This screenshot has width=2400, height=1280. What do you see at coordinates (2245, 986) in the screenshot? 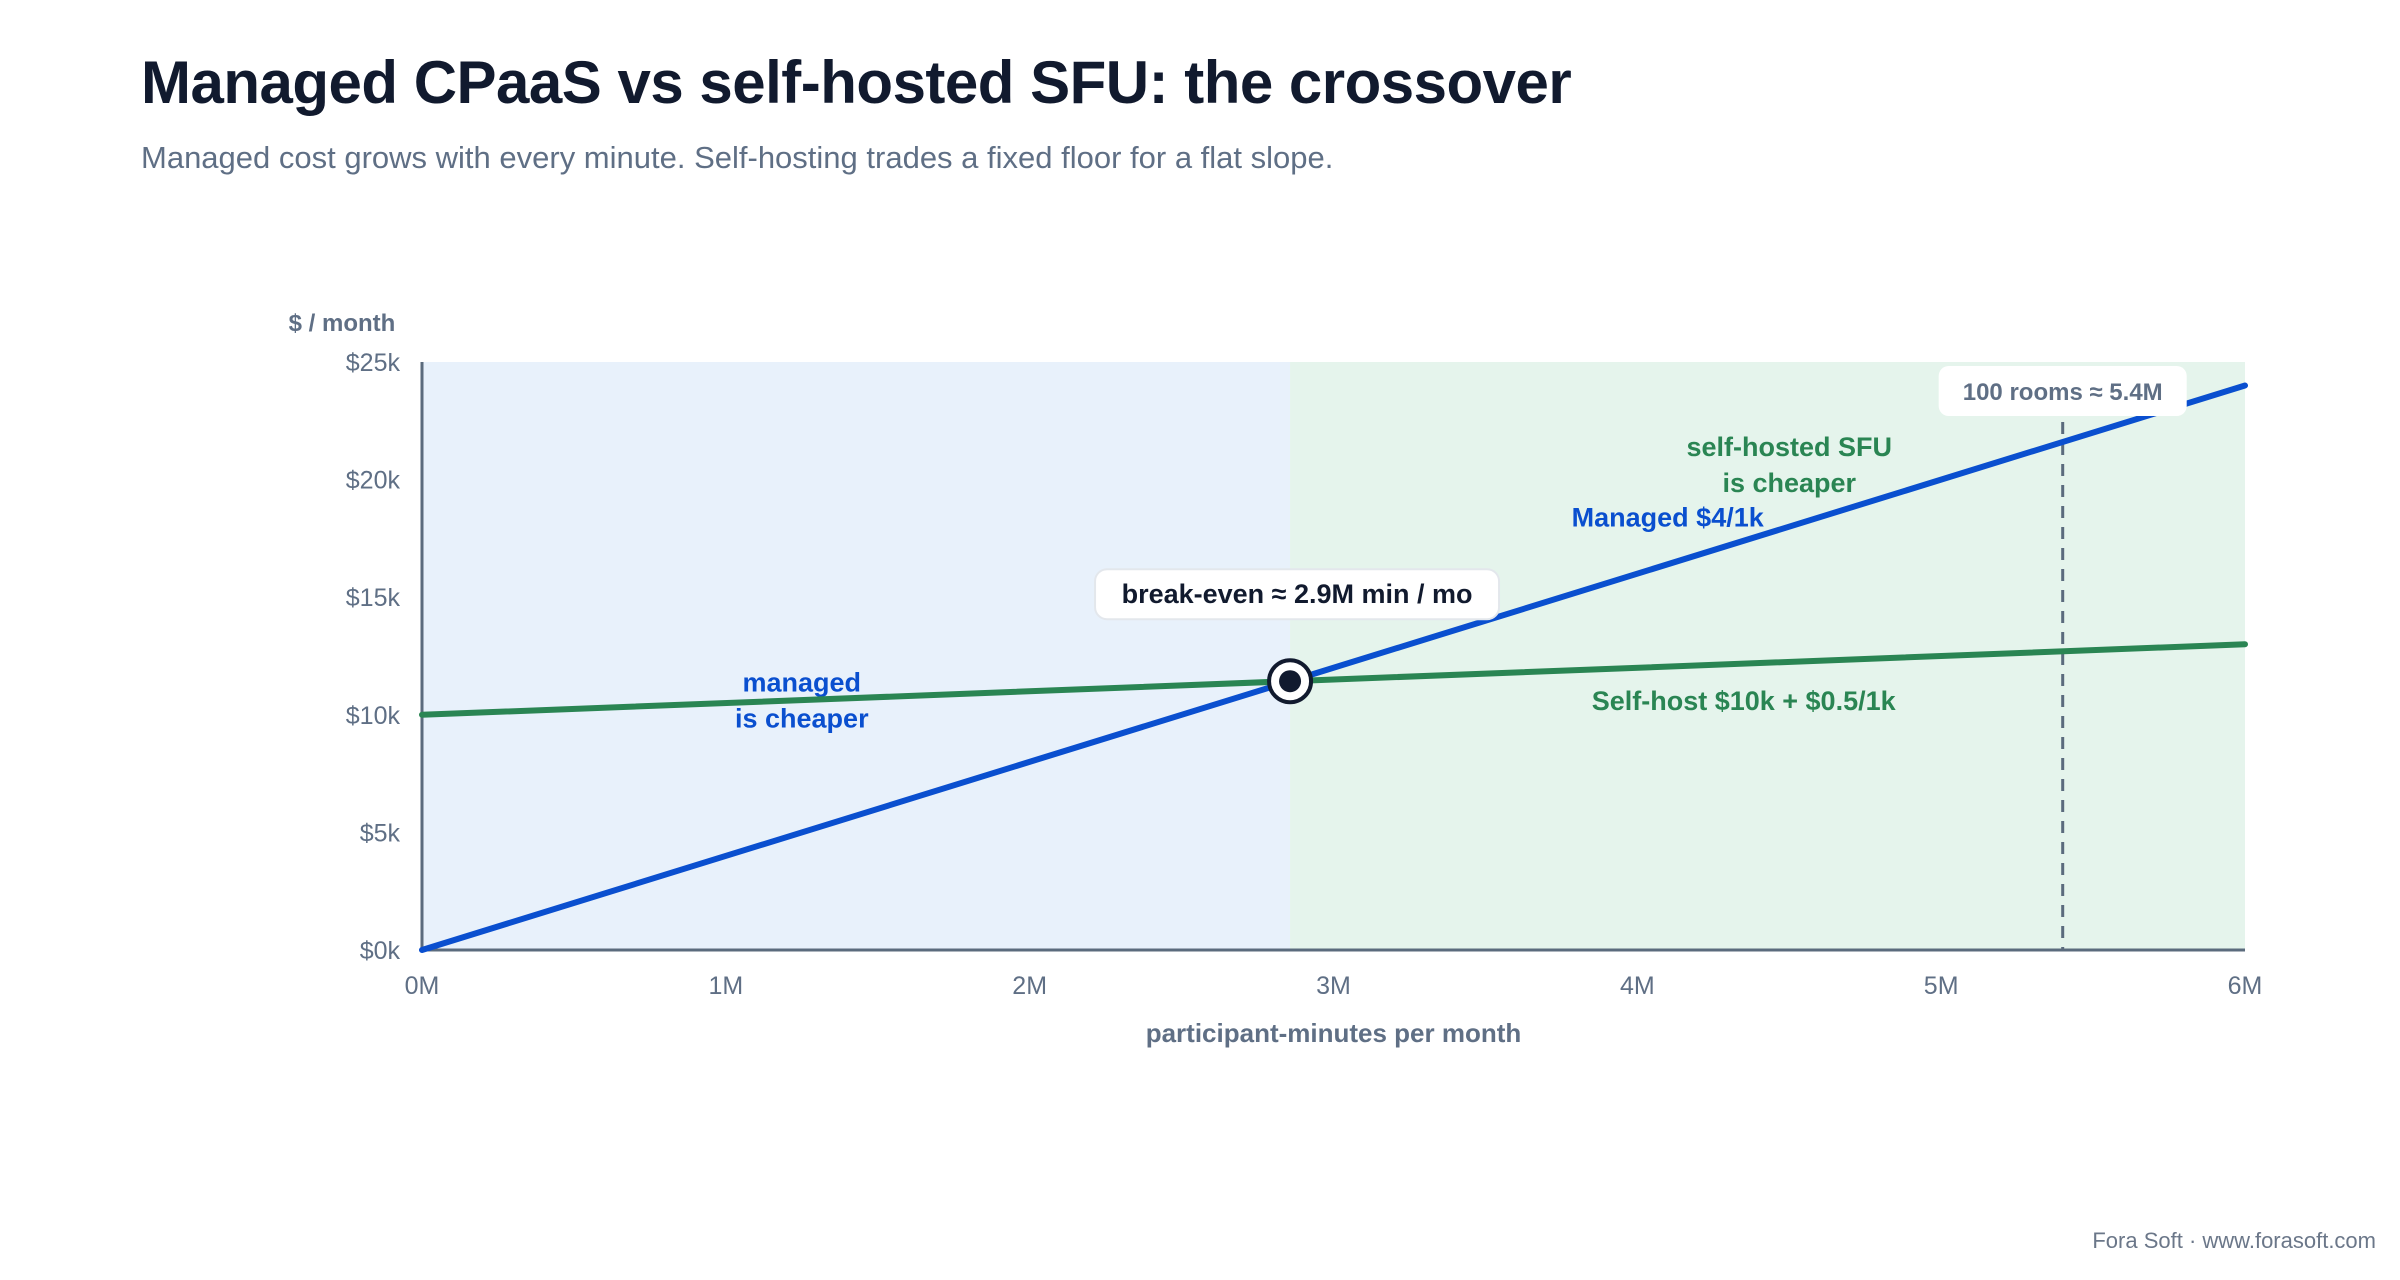
I see `x-tick-label: 6M` at bounding box center [2245, 986].